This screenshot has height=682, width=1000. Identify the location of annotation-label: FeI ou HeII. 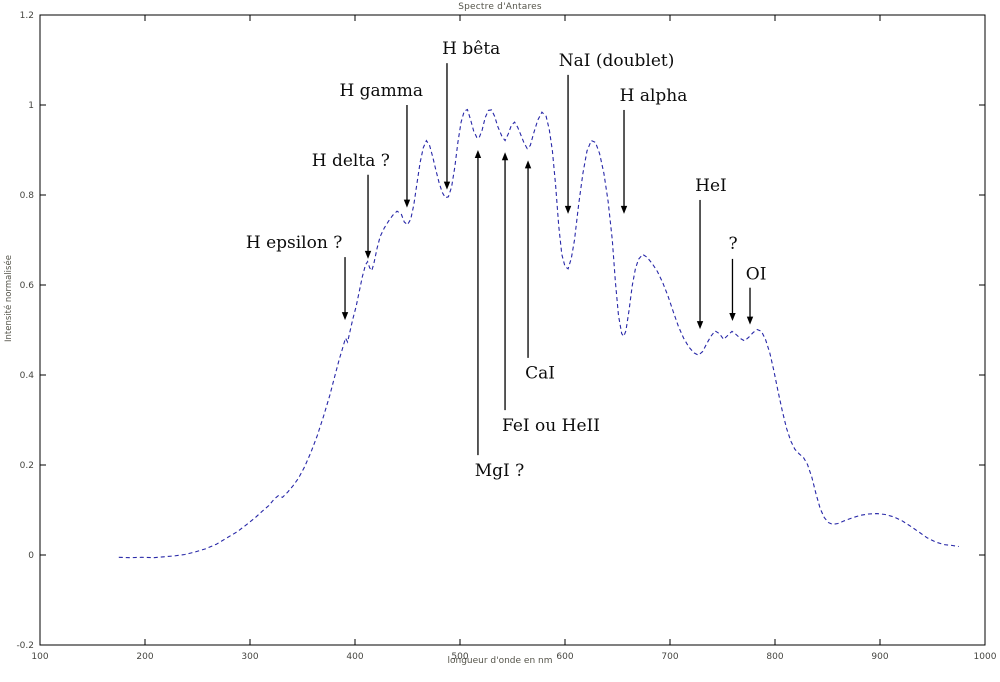
(551, 426).